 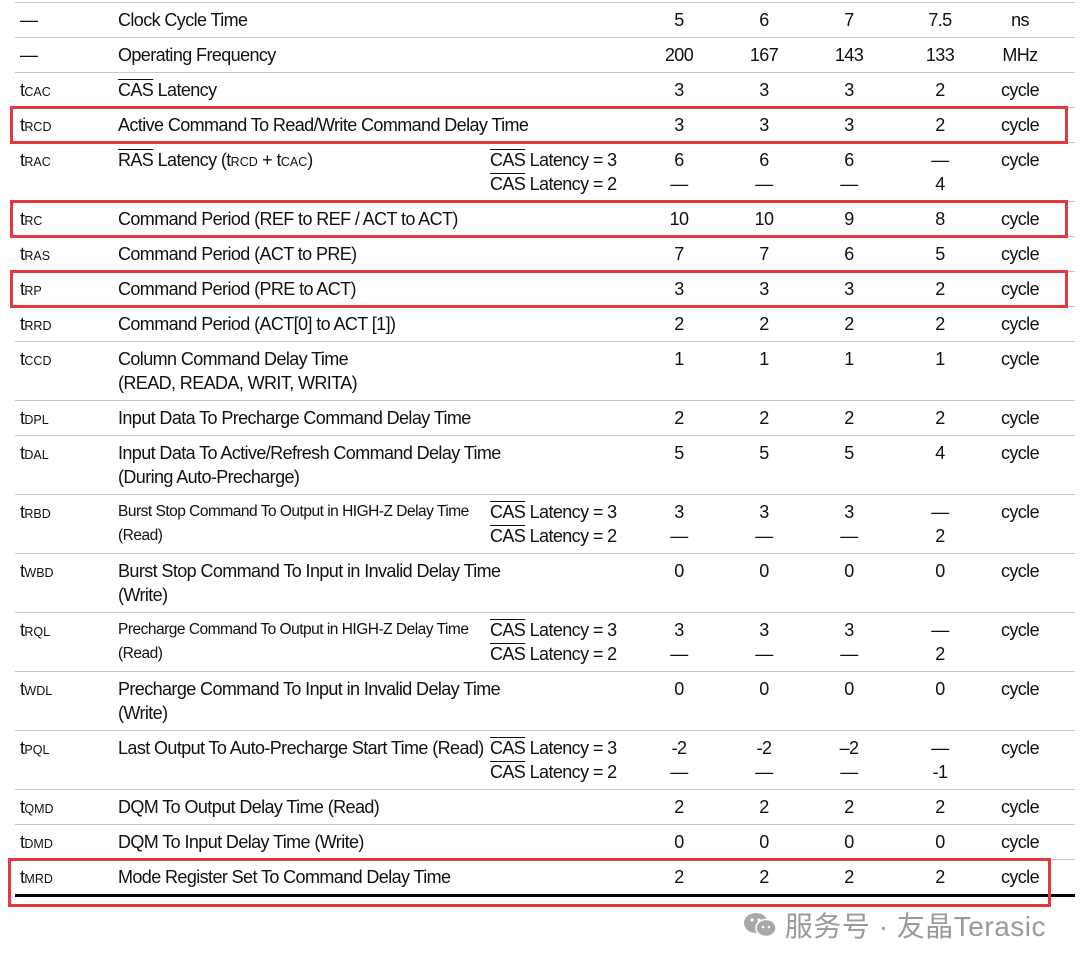 I want to click on symbol: tWDL, so click(x=36, y=689).